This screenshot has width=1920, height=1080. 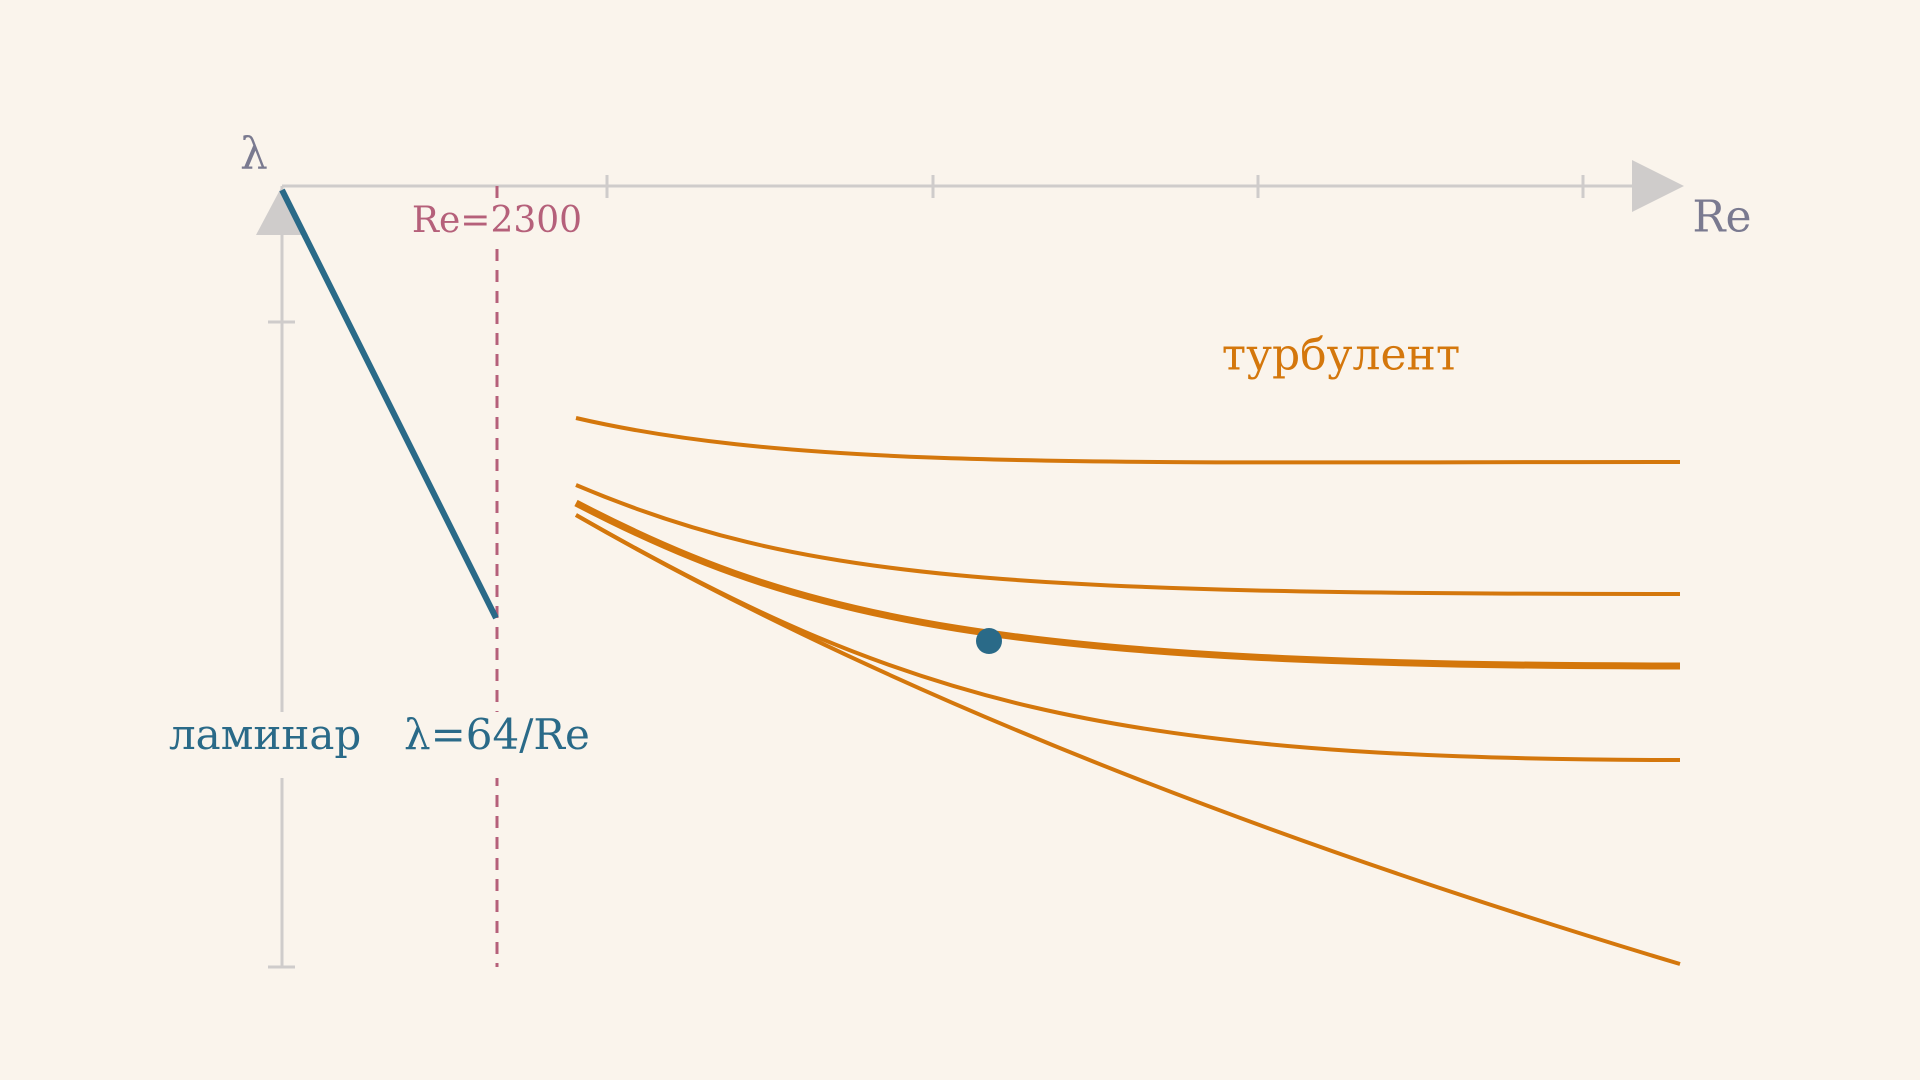 I want to click on x-arrow, so click(x=1658, y=186).